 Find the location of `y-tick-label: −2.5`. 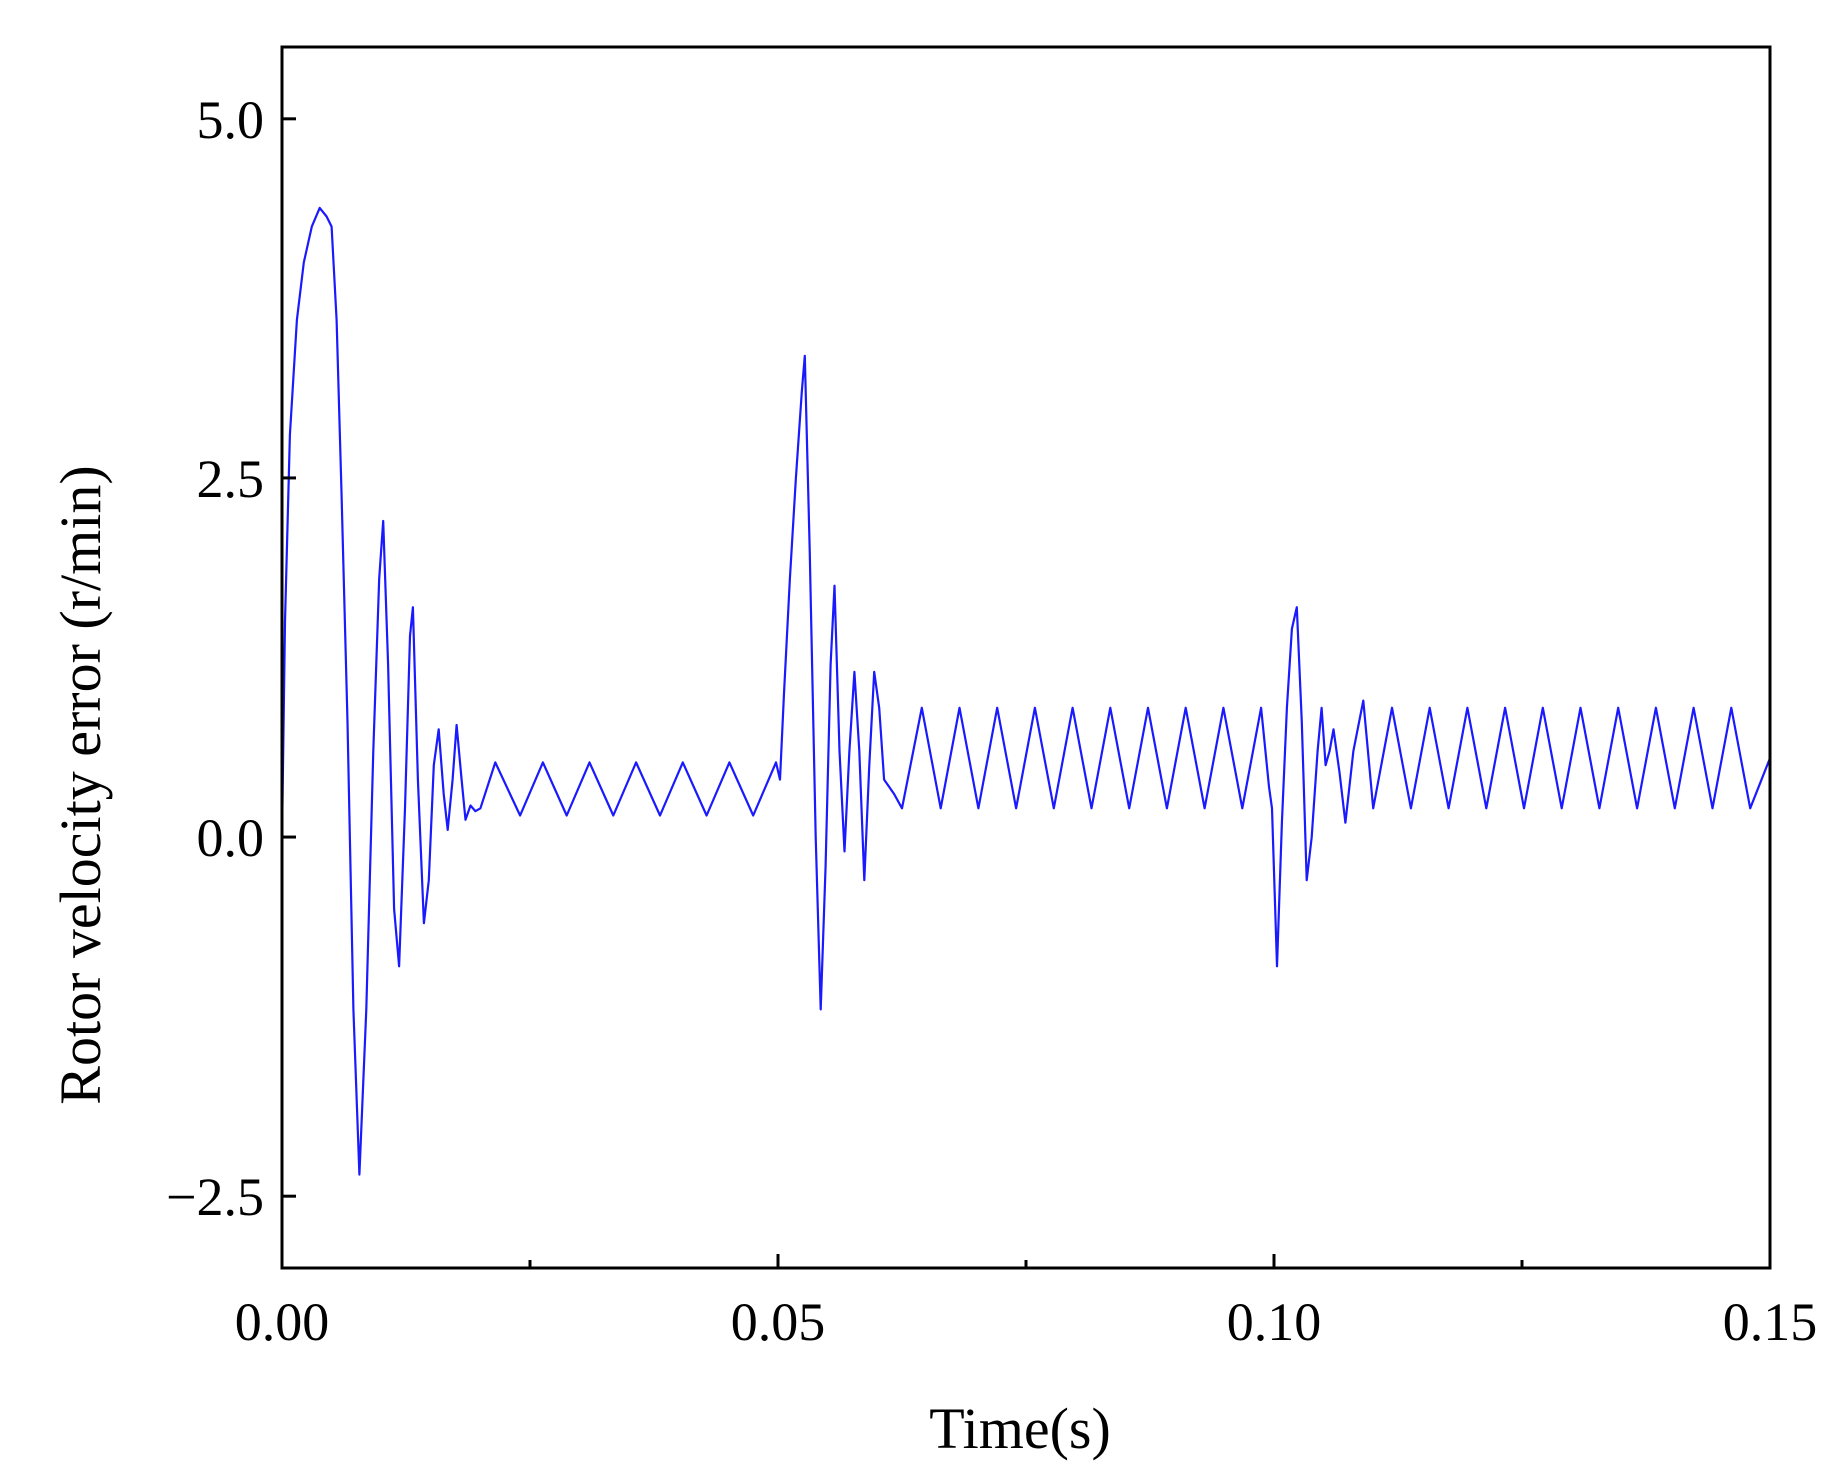

y-tick-label: −2.5 is located at coordinates (215, 1197).